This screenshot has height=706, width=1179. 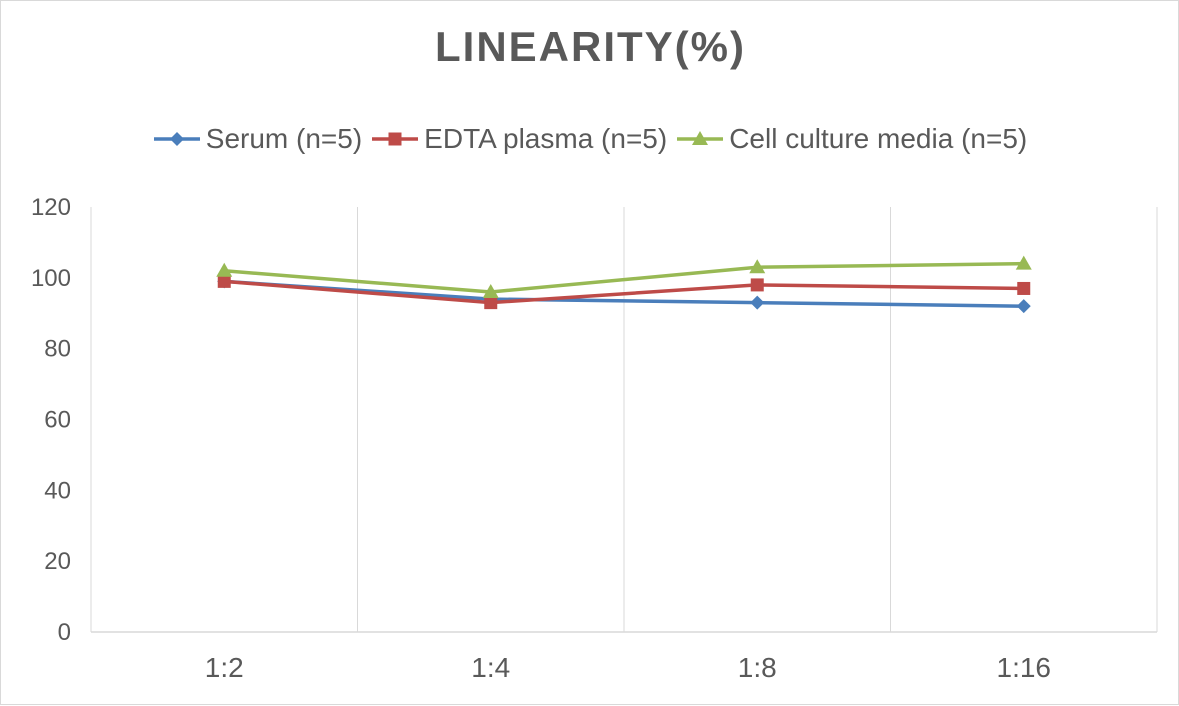 I want to click on y-tick-label: 60, so click(x=57, y=420).